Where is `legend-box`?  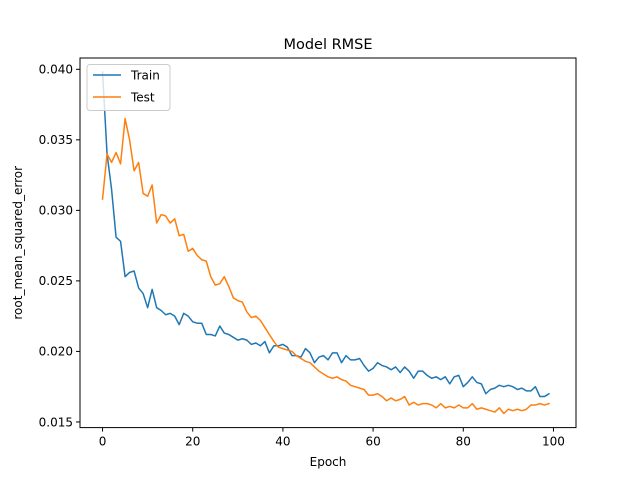 legend-box is located at coordinates (128, 87).